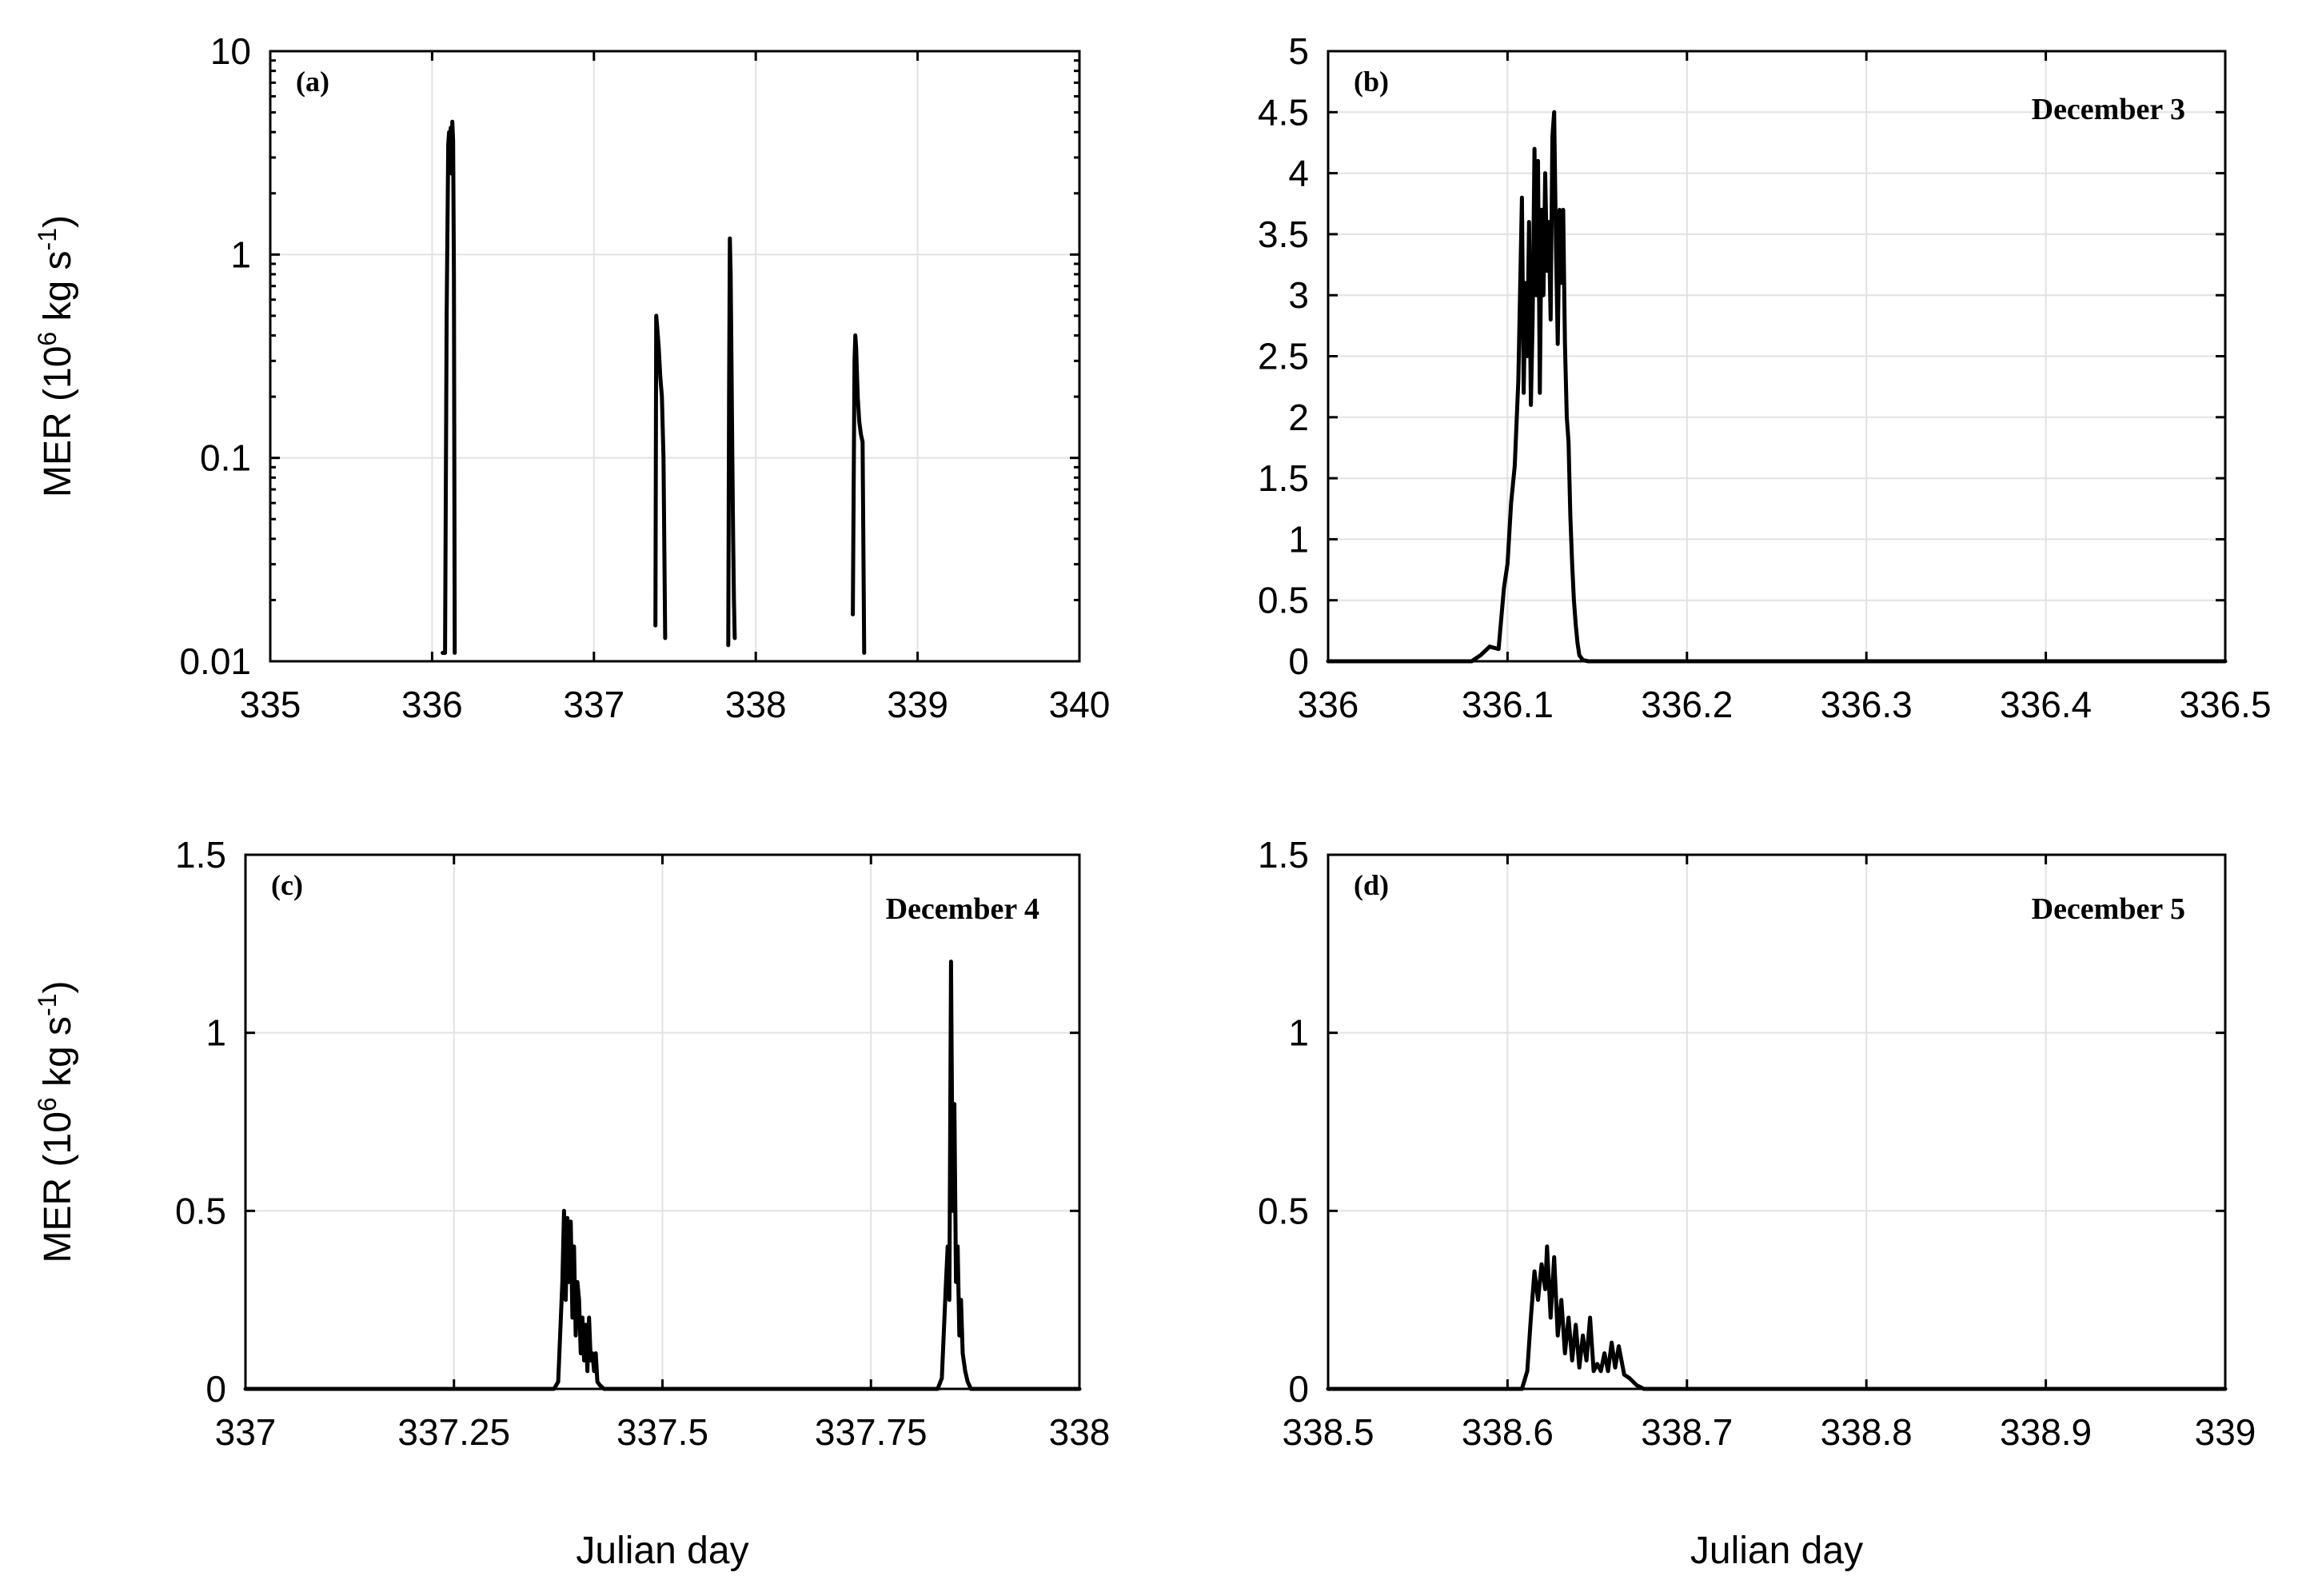 This screenshot has height=1596, width=2306. What do you see at coordinates (215, 1033) in the screenshot?
I see `y-tick-label-c-2: 1` at bounding box center [215, 1033].